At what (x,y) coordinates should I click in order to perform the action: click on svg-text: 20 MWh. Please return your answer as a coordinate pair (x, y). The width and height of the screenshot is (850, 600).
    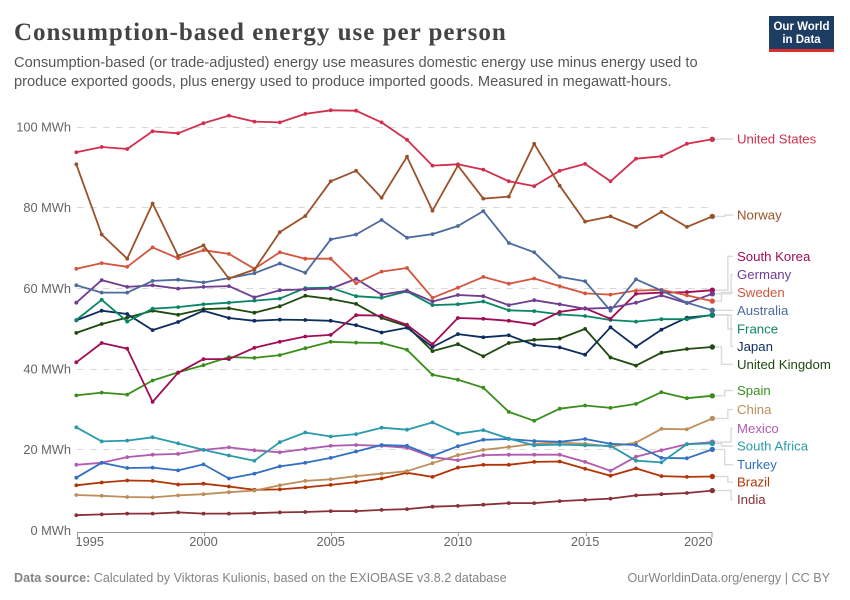
    Looking at the image, I should click on (47, 449).